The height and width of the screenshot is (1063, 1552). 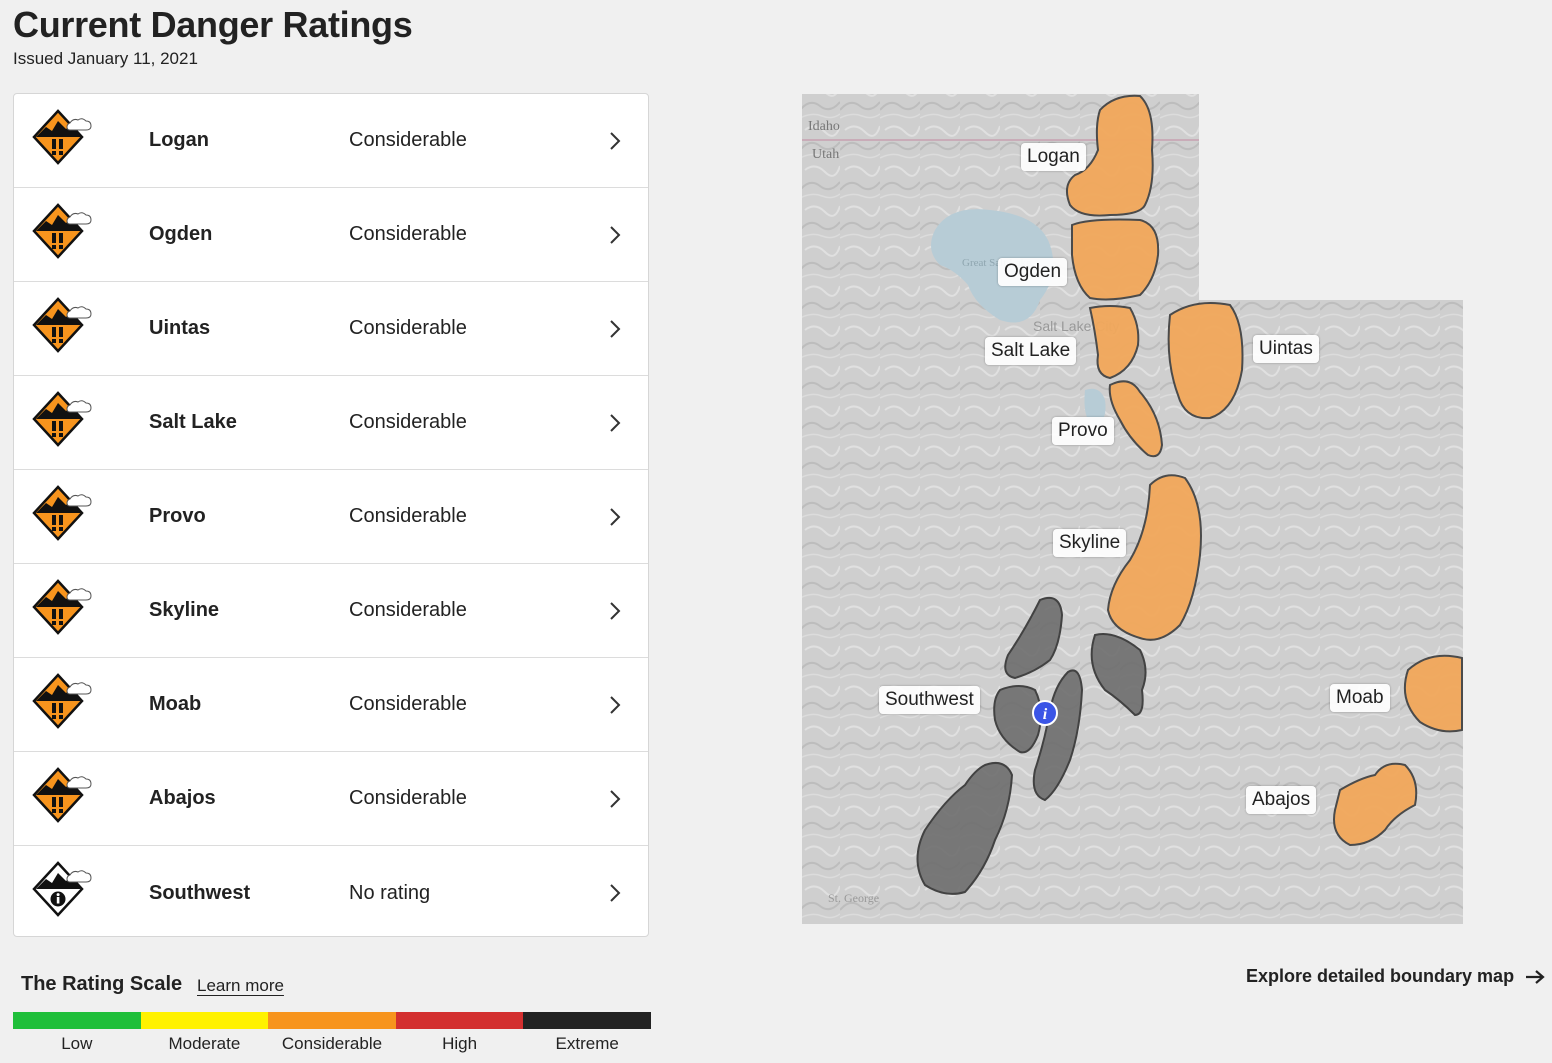 I want to click on info-marker-icon, so click(x=1045, y=713).